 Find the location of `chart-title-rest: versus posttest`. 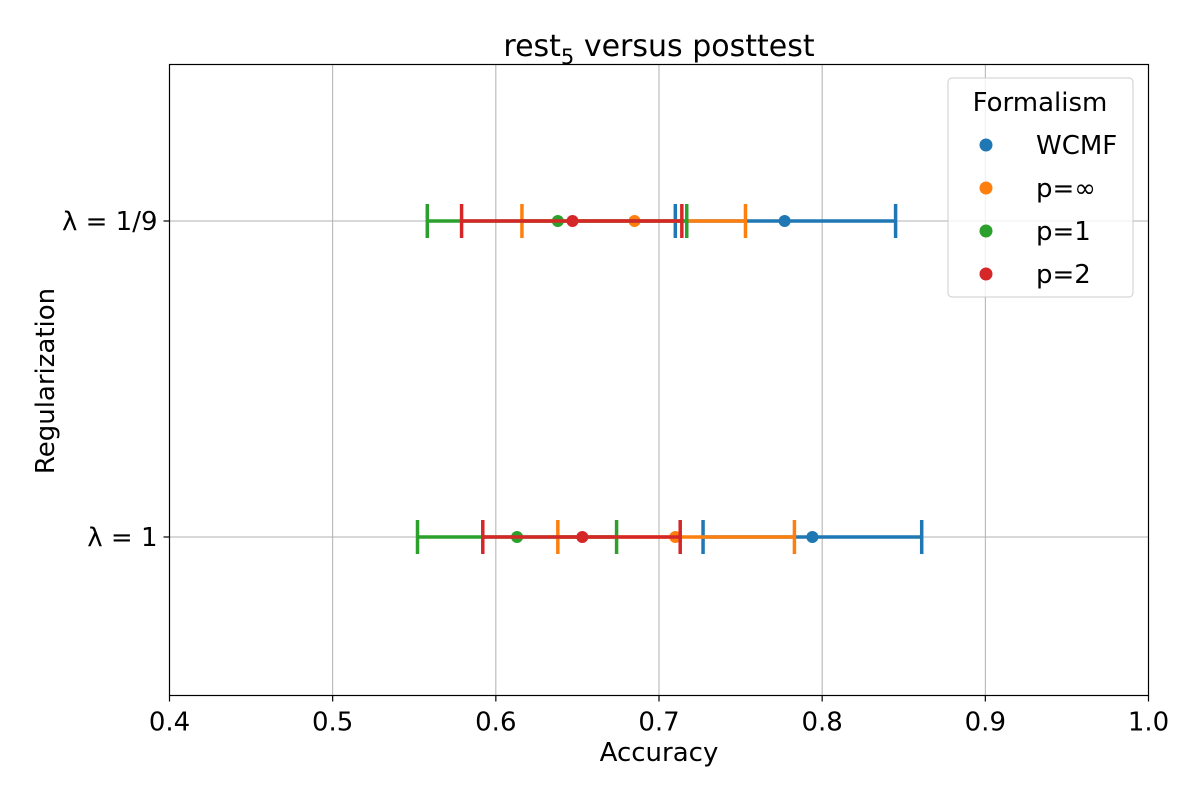

chart-title-rest: versus posttest is located at coordinates (694, 46).